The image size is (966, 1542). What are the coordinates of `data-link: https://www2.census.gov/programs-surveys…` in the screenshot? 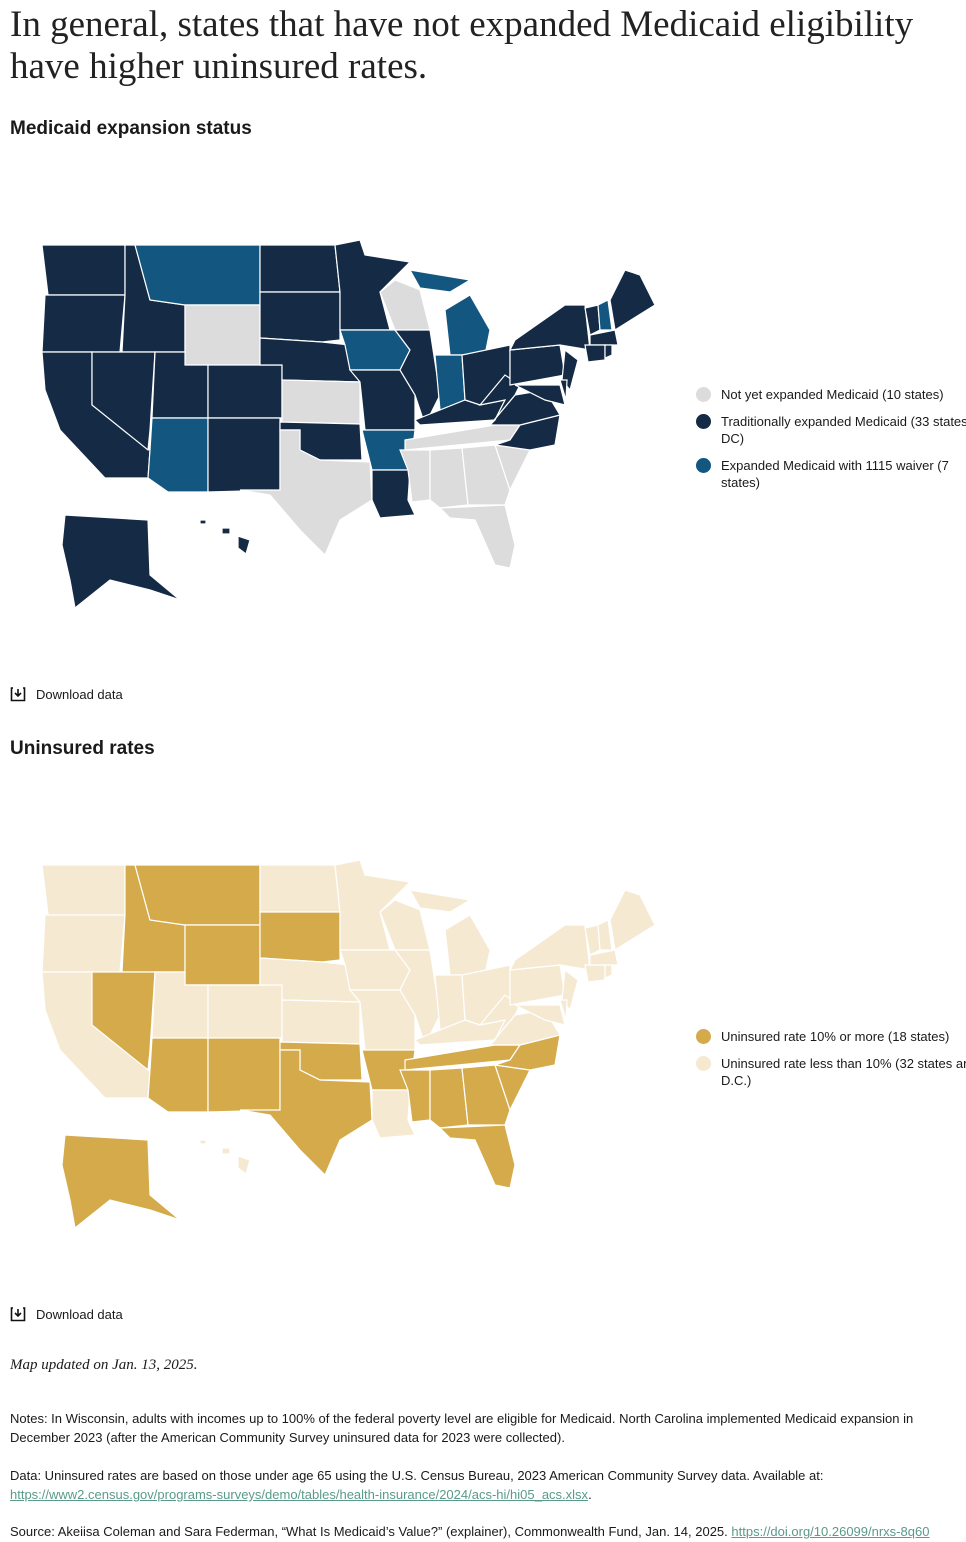 It's located at (299, 1494).